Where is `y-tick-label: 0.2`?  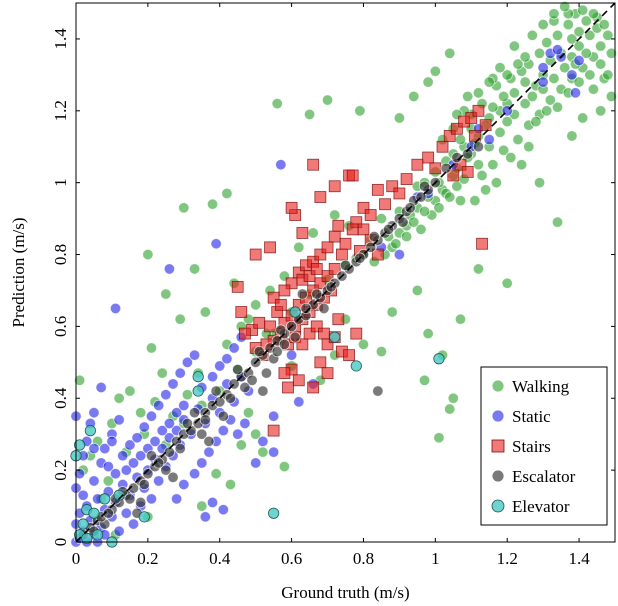
y-tick-label: 0.2 is located at coordinates (60, 470).